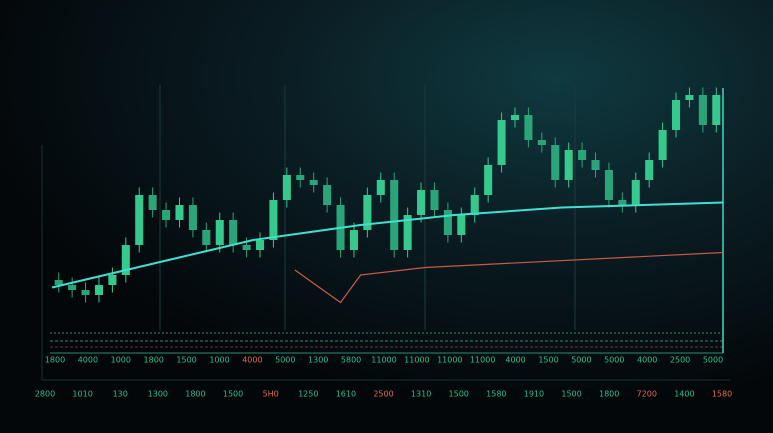 The height and width of the screenshot is (433, 773). What do you see at coordinates (509, 277) in the screenshot?
I see `indicator-line` at bounding box center [509, 277].